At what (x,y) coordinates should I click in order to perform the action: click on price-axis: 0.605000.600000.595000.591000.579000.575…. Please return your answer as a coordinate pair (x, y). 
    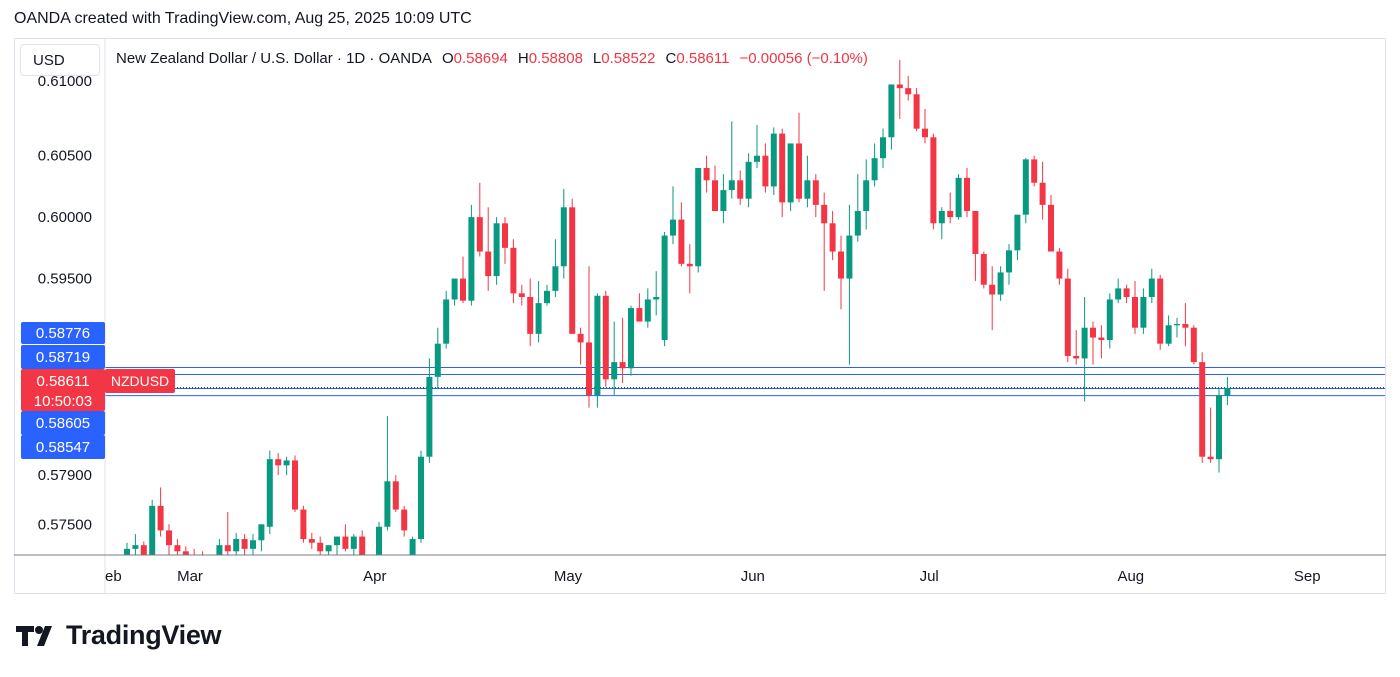
    Looking at the image, I should click on (72, 316).